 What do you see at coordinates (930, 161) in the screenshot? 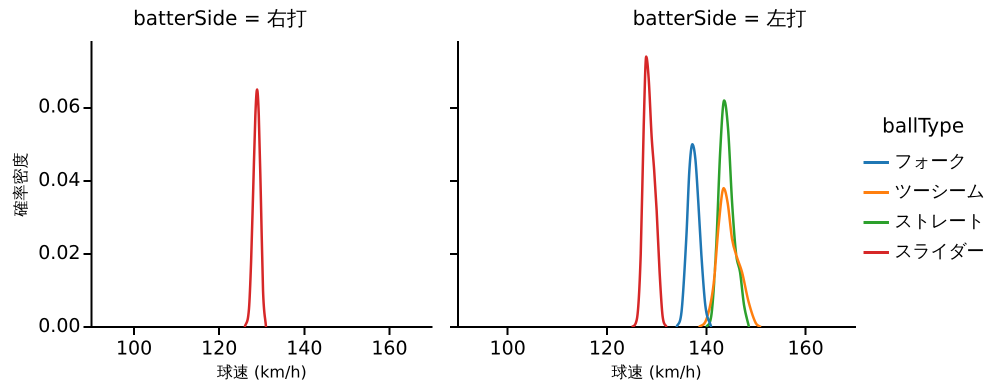
I see `legend-label: フォーク` at bounding box center [930, 161].